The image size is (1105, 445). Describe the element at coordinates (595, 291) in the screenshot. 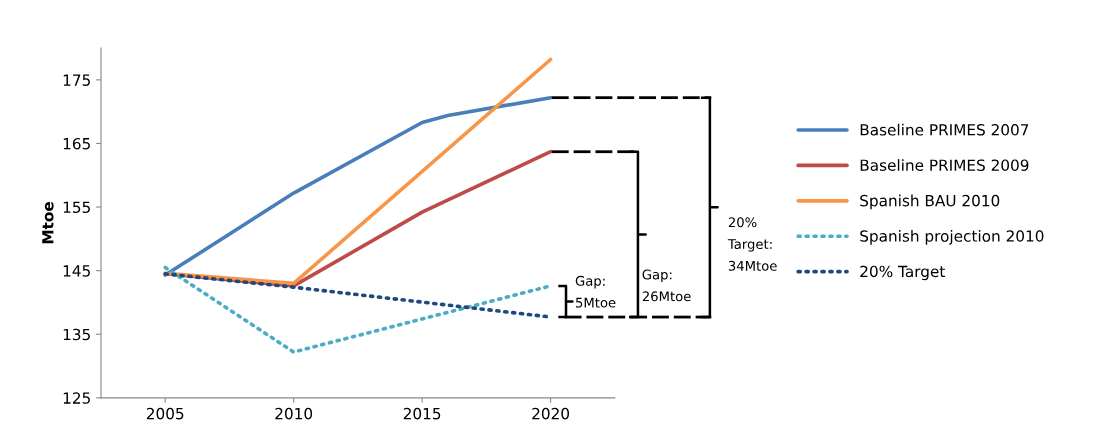

I see `annotation: Gap: 5Mtoe` at that location.